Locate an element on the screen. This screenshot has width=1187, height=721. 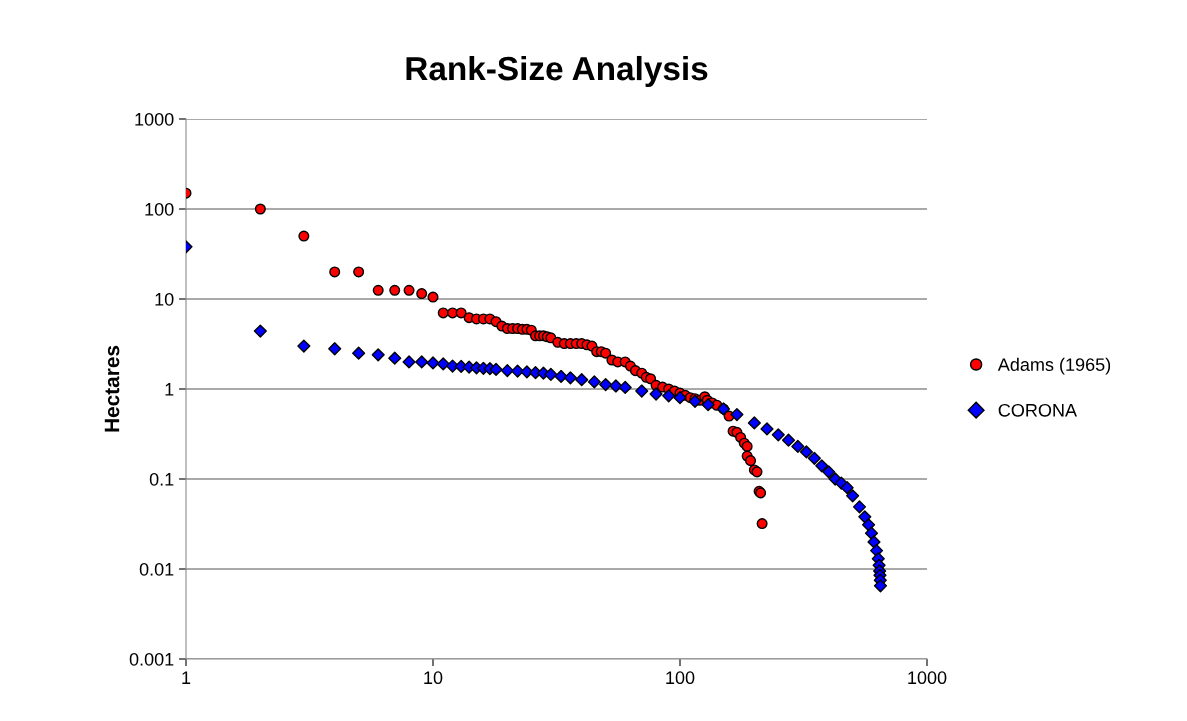
y-tick-label: 0.1 is located at coordinates (161, 479).